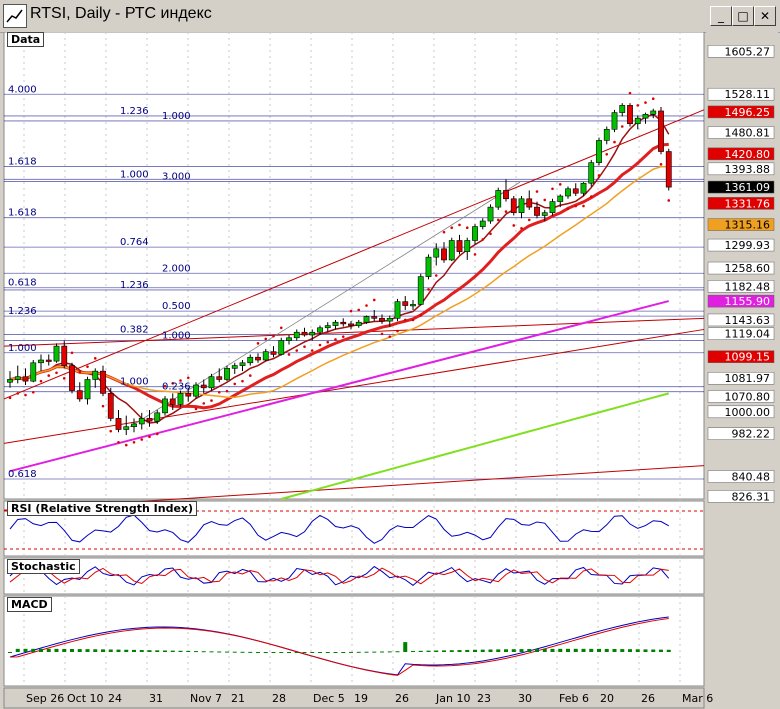  Describe the element at coordinates (741, 412) in the screenshot. I see `price-axis-label: 1000.00` at that location.